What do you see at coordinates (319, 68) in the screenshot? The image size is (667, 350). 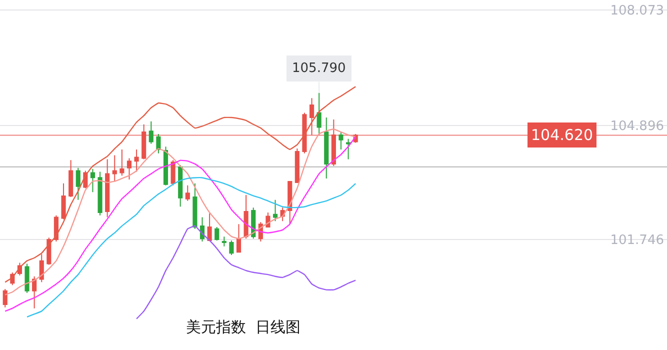 I see `annotation: 105.790` at bounding box center [319, 68].